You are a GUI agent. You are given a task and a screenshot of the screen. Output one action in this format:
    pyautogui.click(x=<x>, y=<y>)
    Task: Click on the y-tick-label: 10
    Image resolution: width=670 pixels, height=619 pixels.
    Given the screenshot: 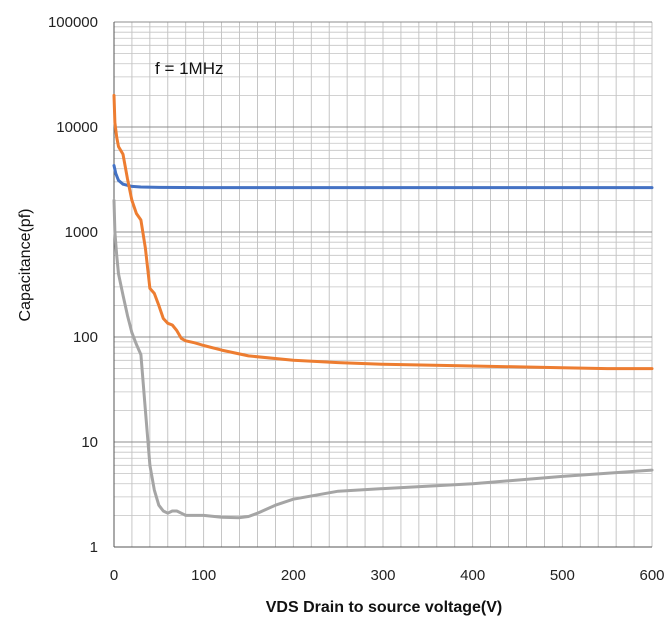 What is the action you would take?
    pyautogui.click(x=89, y=442)
    